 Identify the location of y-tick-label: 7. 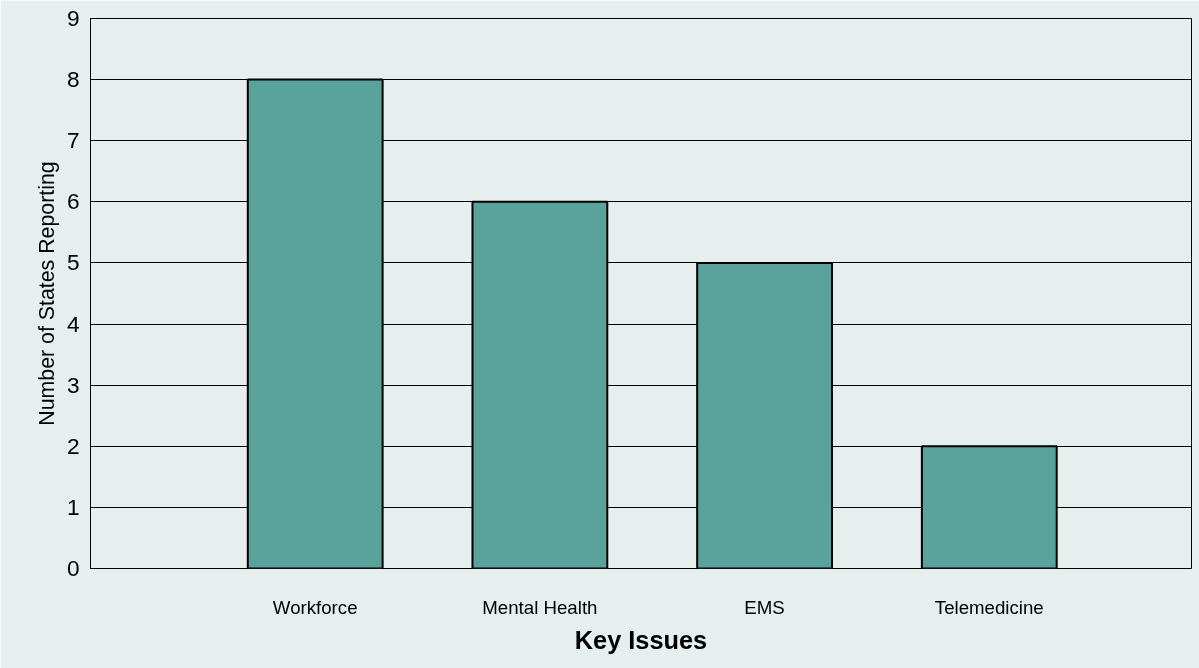
(73, 140).